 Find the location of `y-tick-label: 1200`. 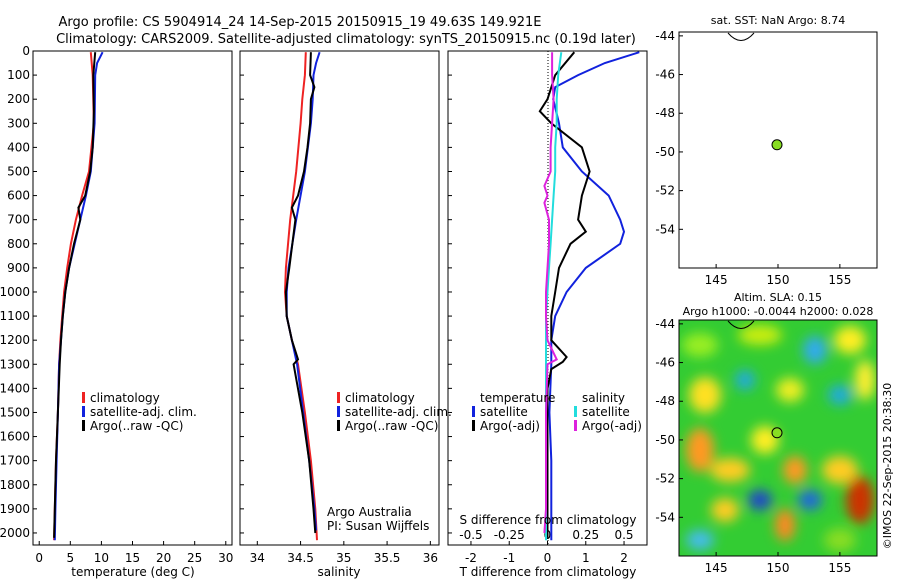

y-tick-label: 1200 is located at coordinates (15, 340).